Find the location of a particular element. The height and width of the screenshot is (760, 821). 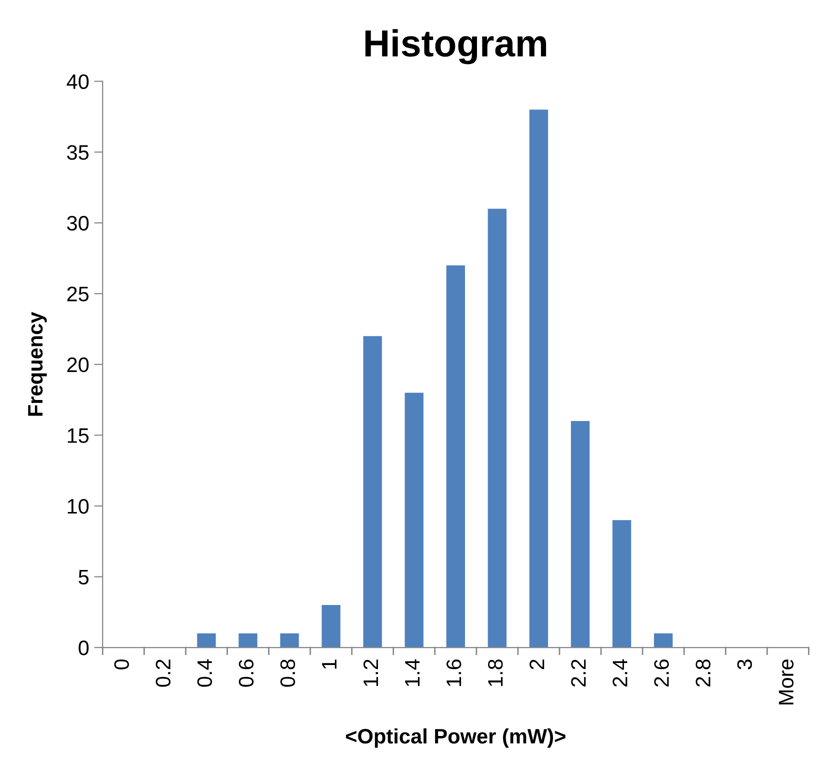

x-tick-label: 2.8 is located at coordinates (703, 673).